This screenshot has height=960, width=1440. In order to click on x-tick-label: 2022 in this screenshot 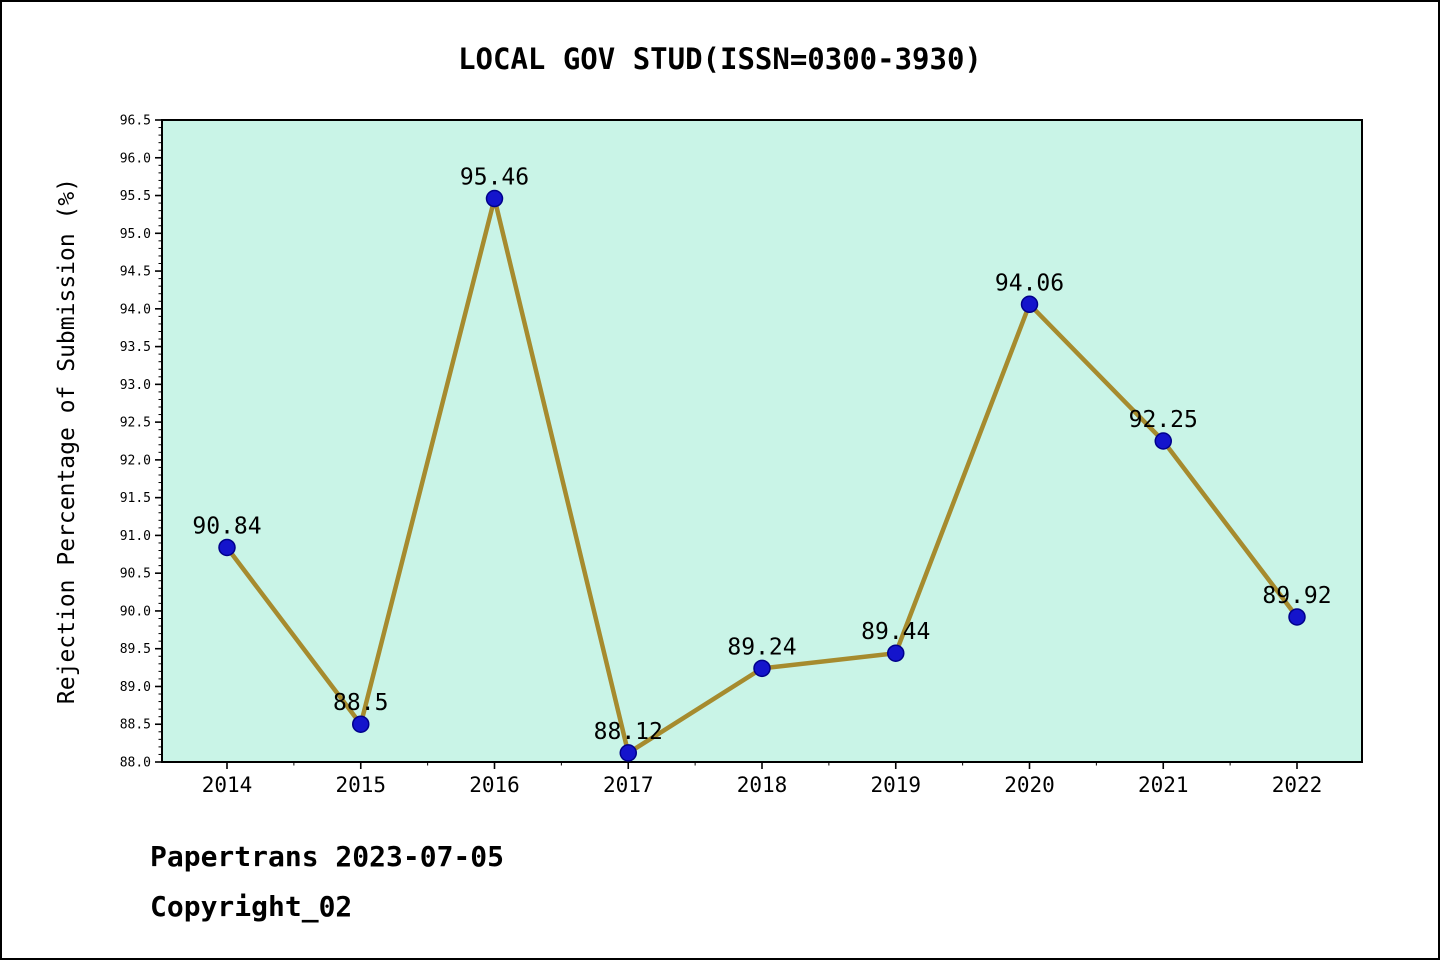, I will do `click(1297, 785)`.